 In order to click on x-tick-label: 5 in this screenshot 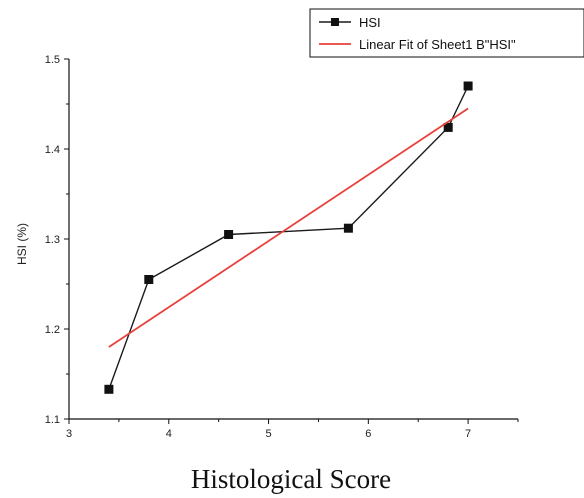, I will do `click(268, 434)`.